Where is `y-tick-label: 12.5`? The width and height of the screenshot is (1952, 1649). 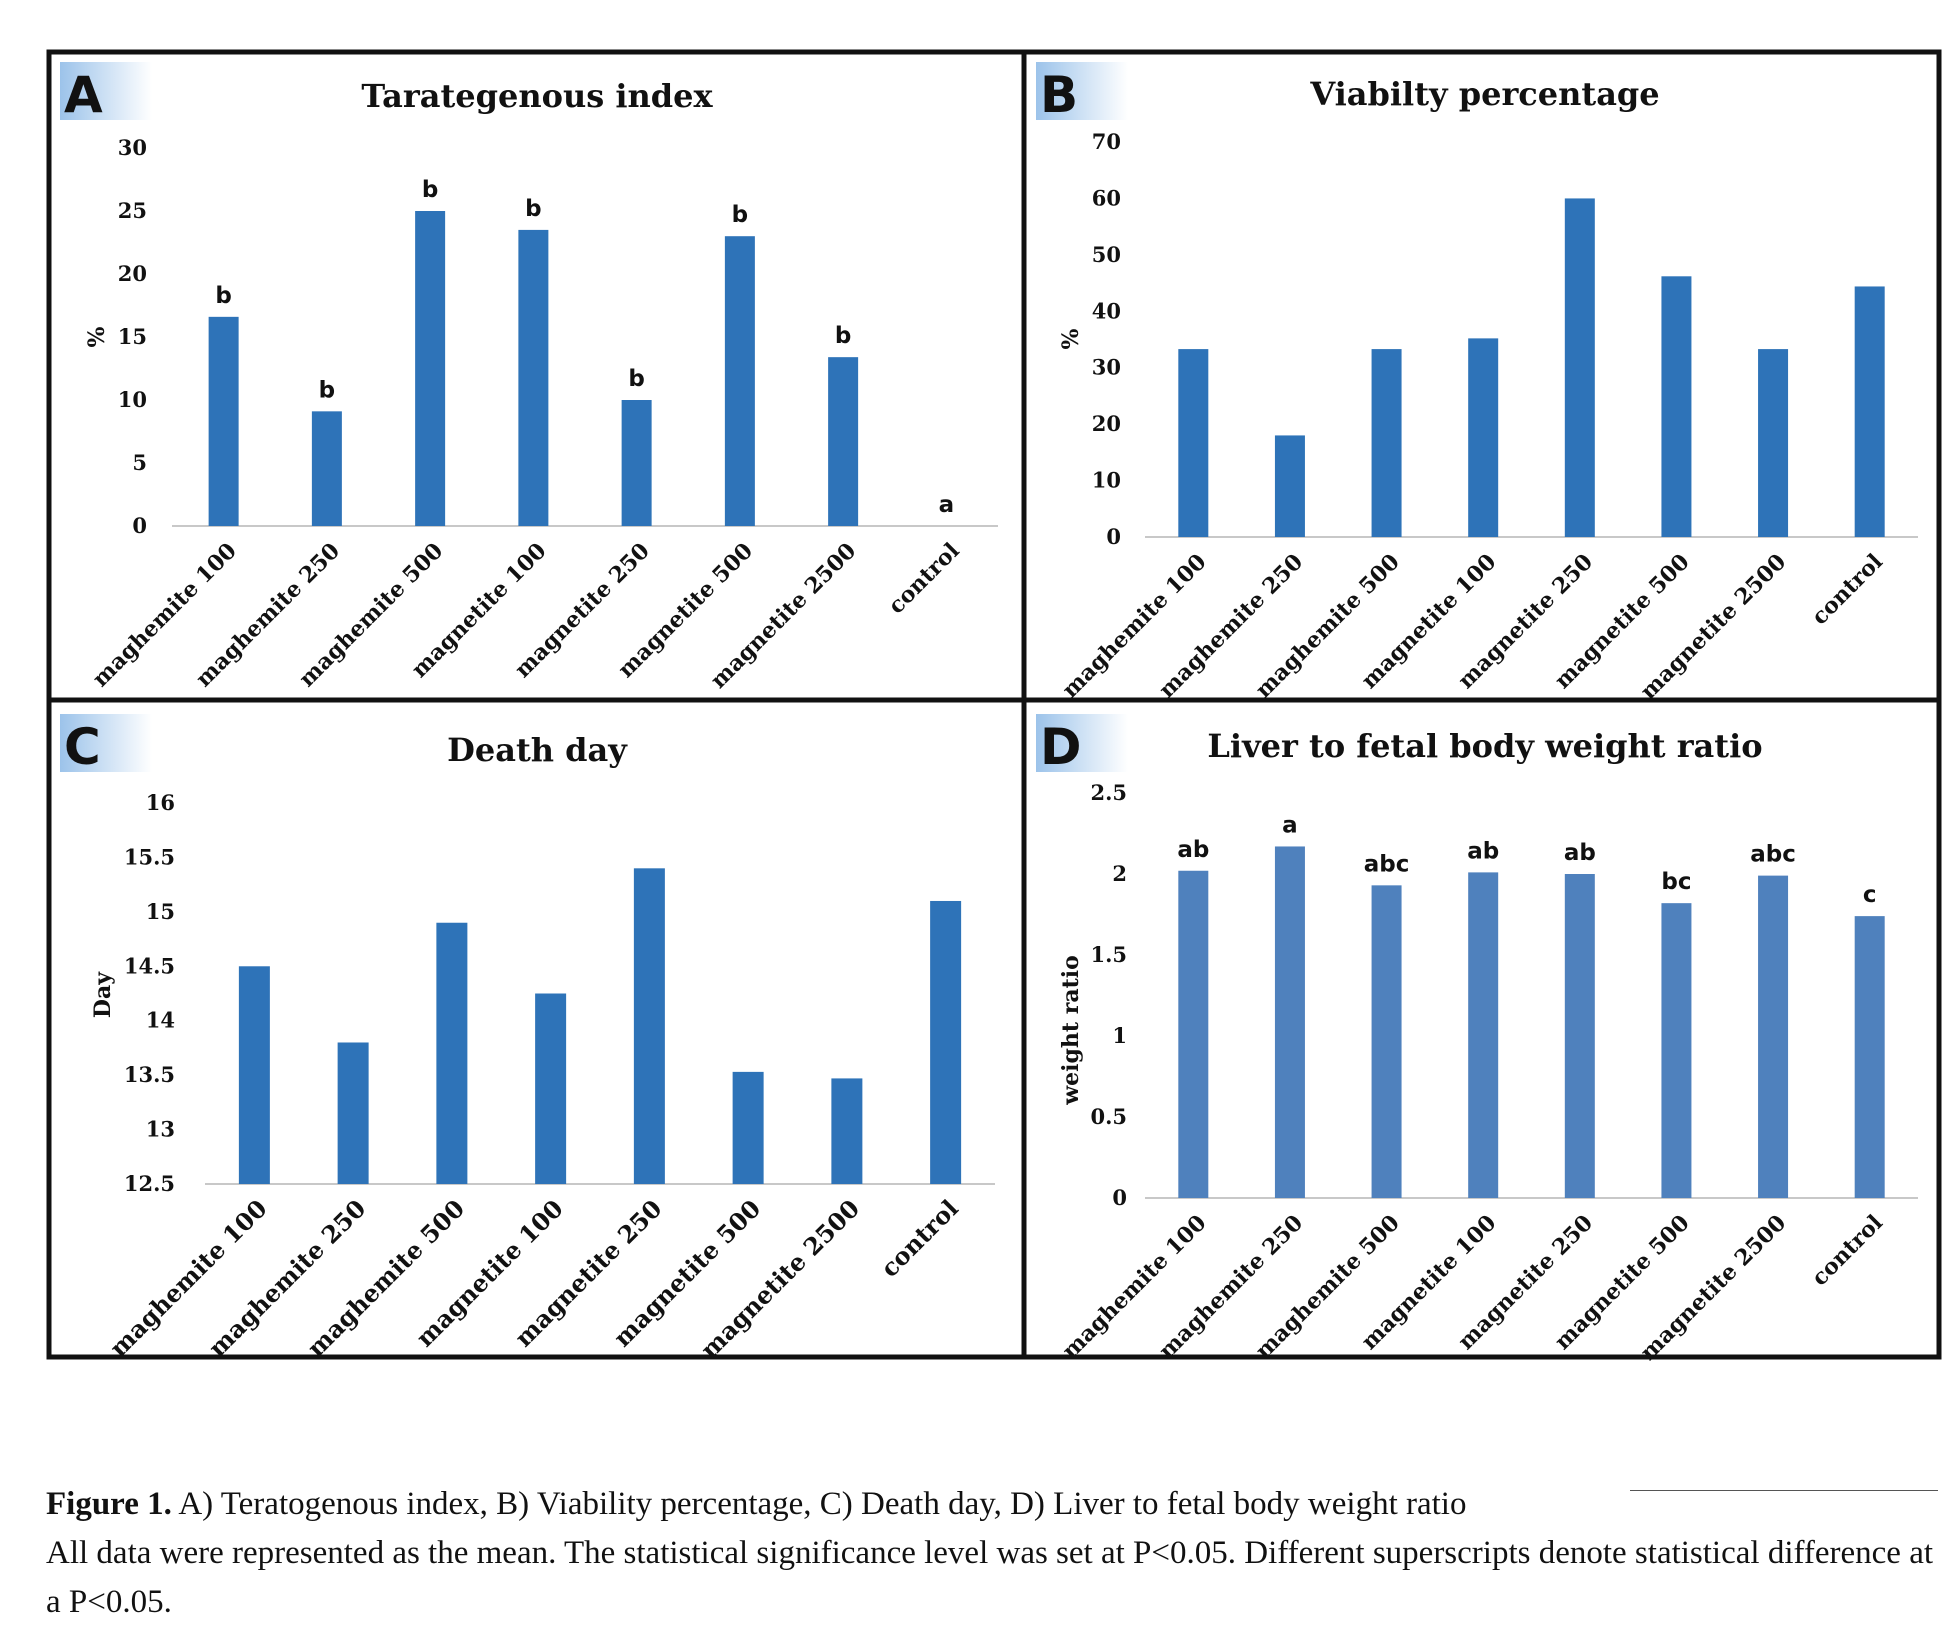
y-tick-label: 12.5 is located at coordinates (149, 1183).